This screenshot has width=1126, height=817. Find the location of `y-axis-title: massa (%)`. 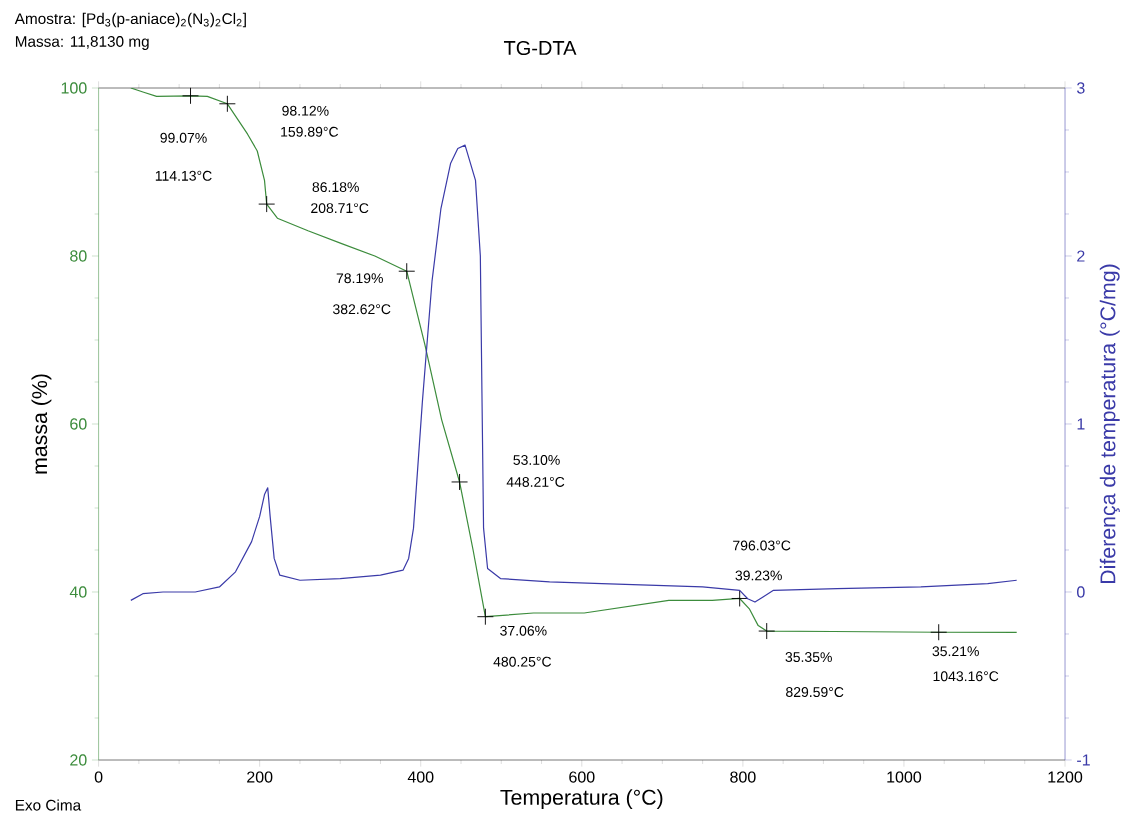

y-axis-title: massa (%) is located at coordinates (41, 424).